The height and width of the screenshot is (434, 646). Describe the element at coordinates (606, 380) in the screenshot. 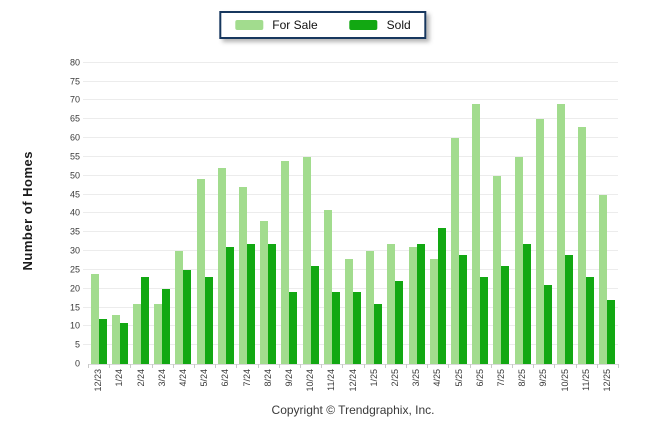

I see `x-tick-label: 12/25` at that location.